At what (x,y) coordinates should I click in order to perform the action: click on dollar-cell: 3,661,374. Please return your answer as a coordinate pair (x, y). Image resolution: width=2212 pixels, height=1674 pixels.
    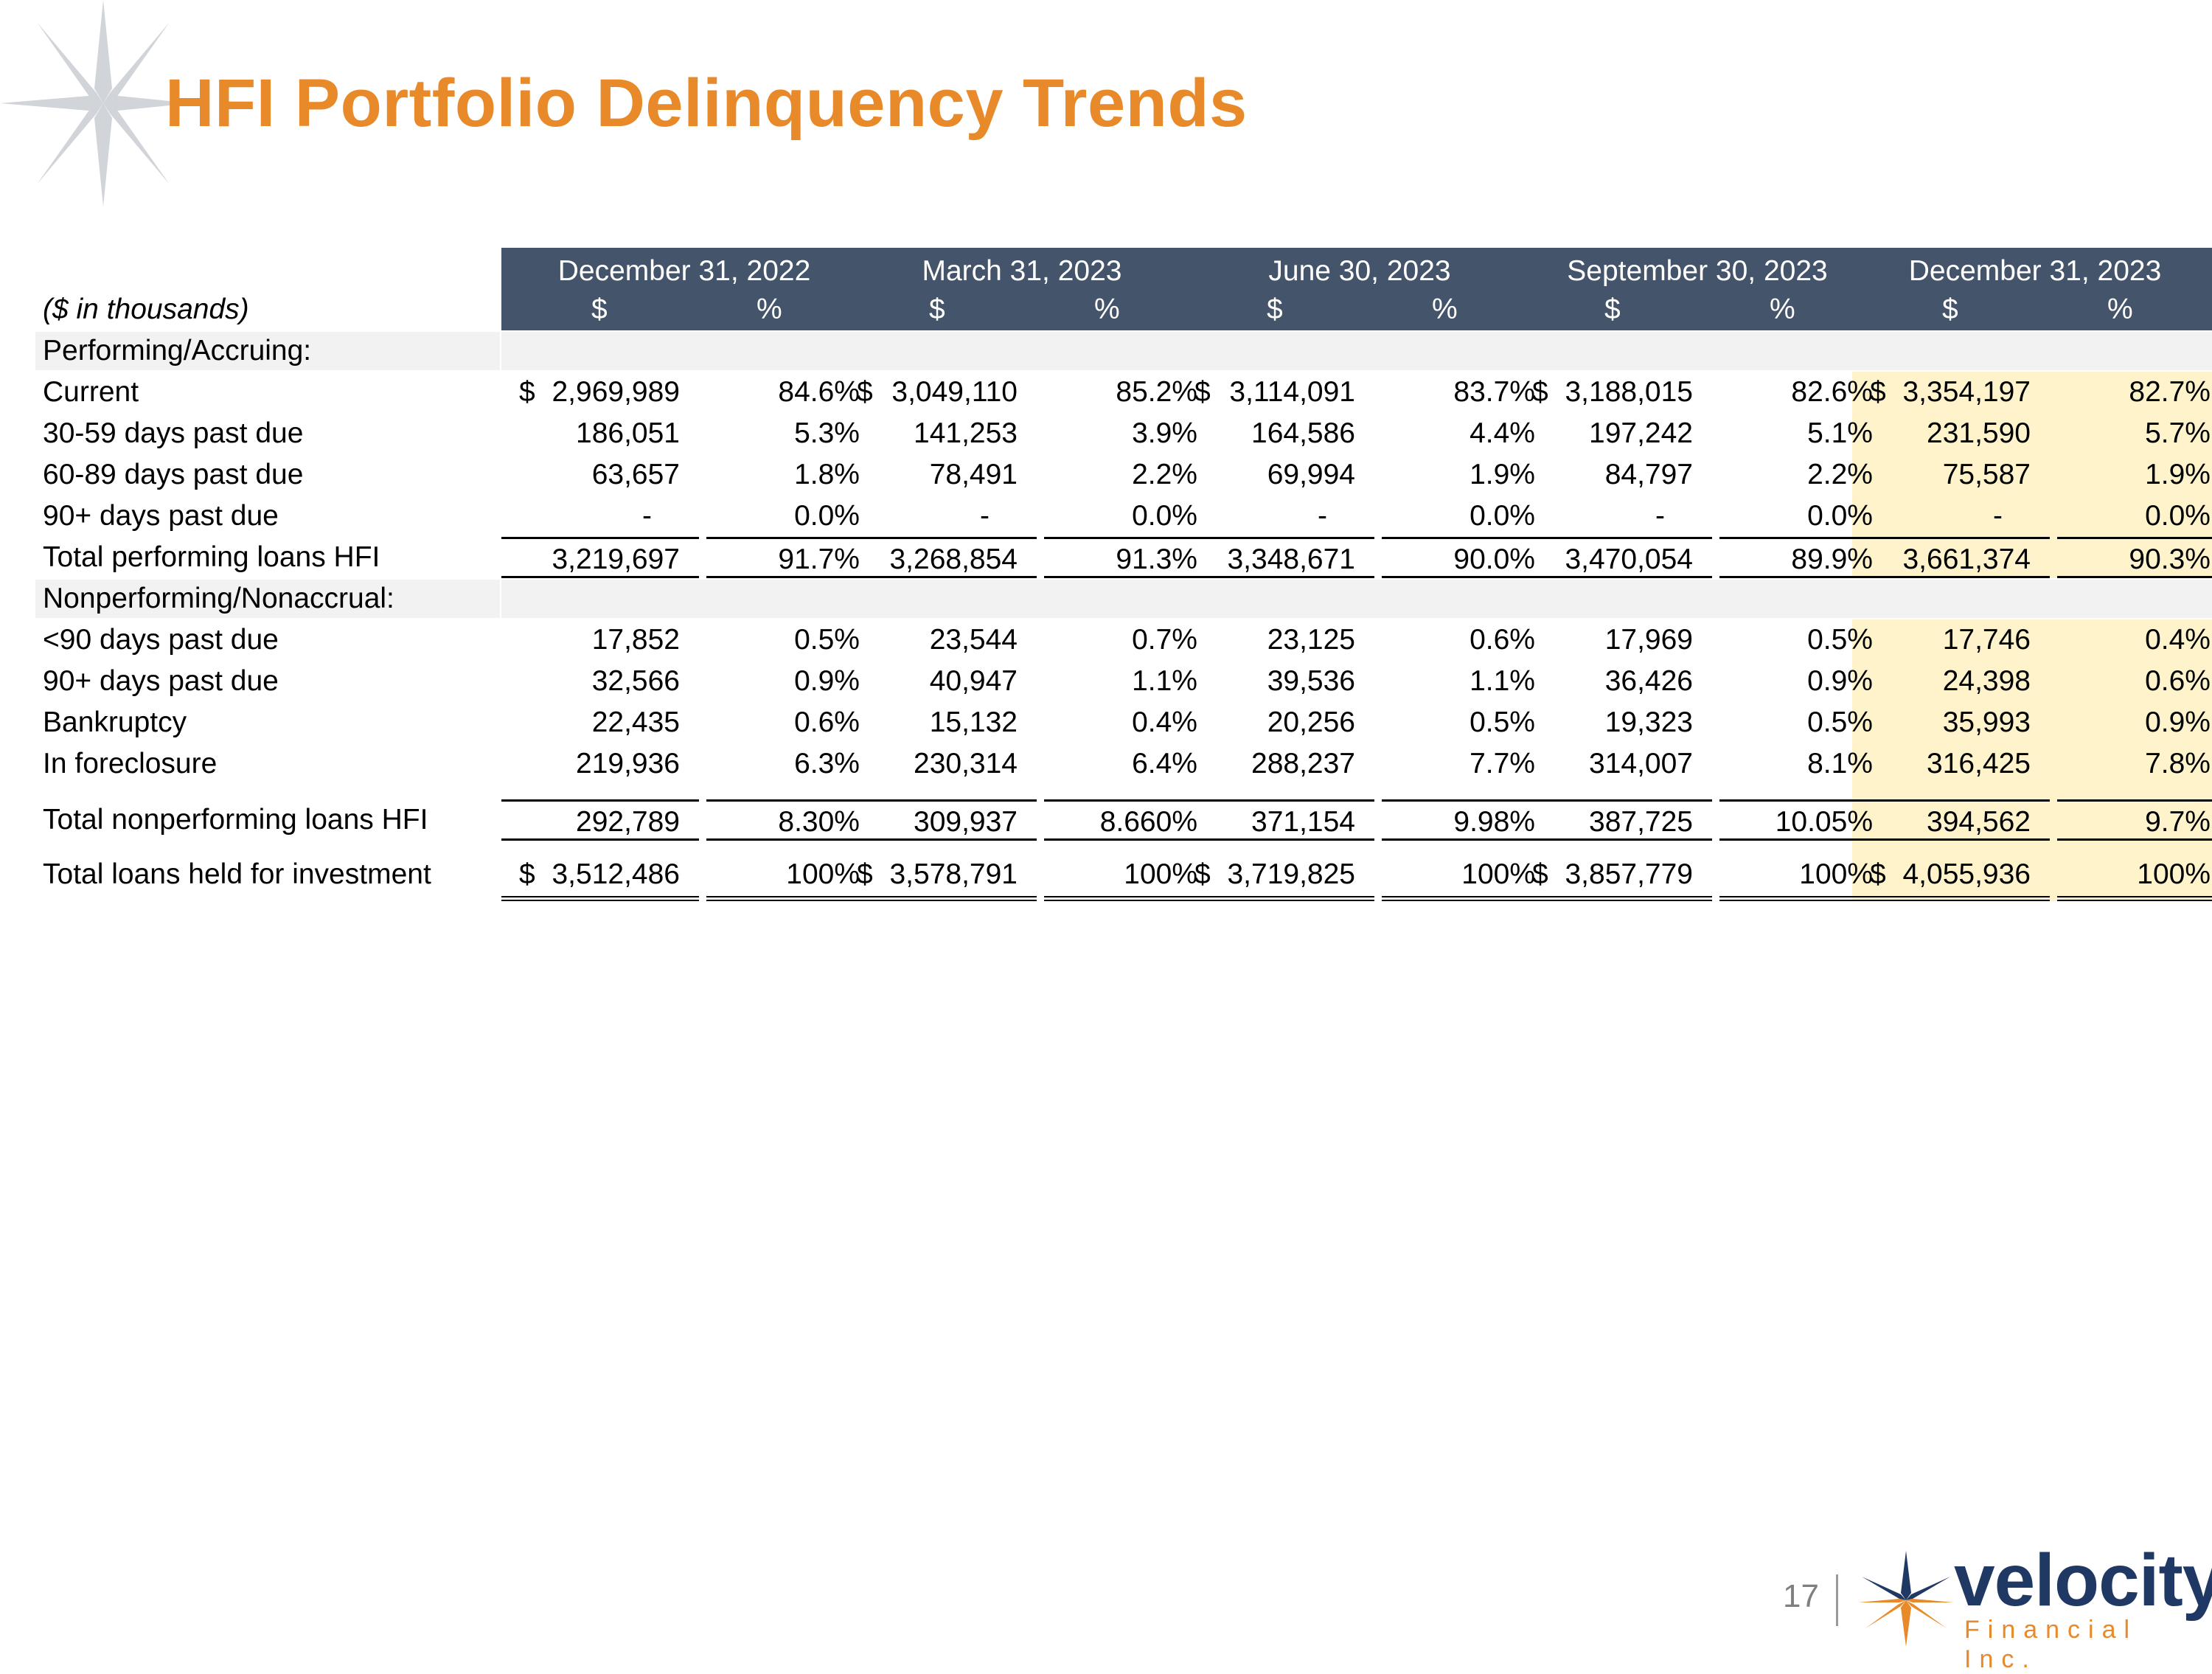
    Looking at the image, I should click on (1951, 557).